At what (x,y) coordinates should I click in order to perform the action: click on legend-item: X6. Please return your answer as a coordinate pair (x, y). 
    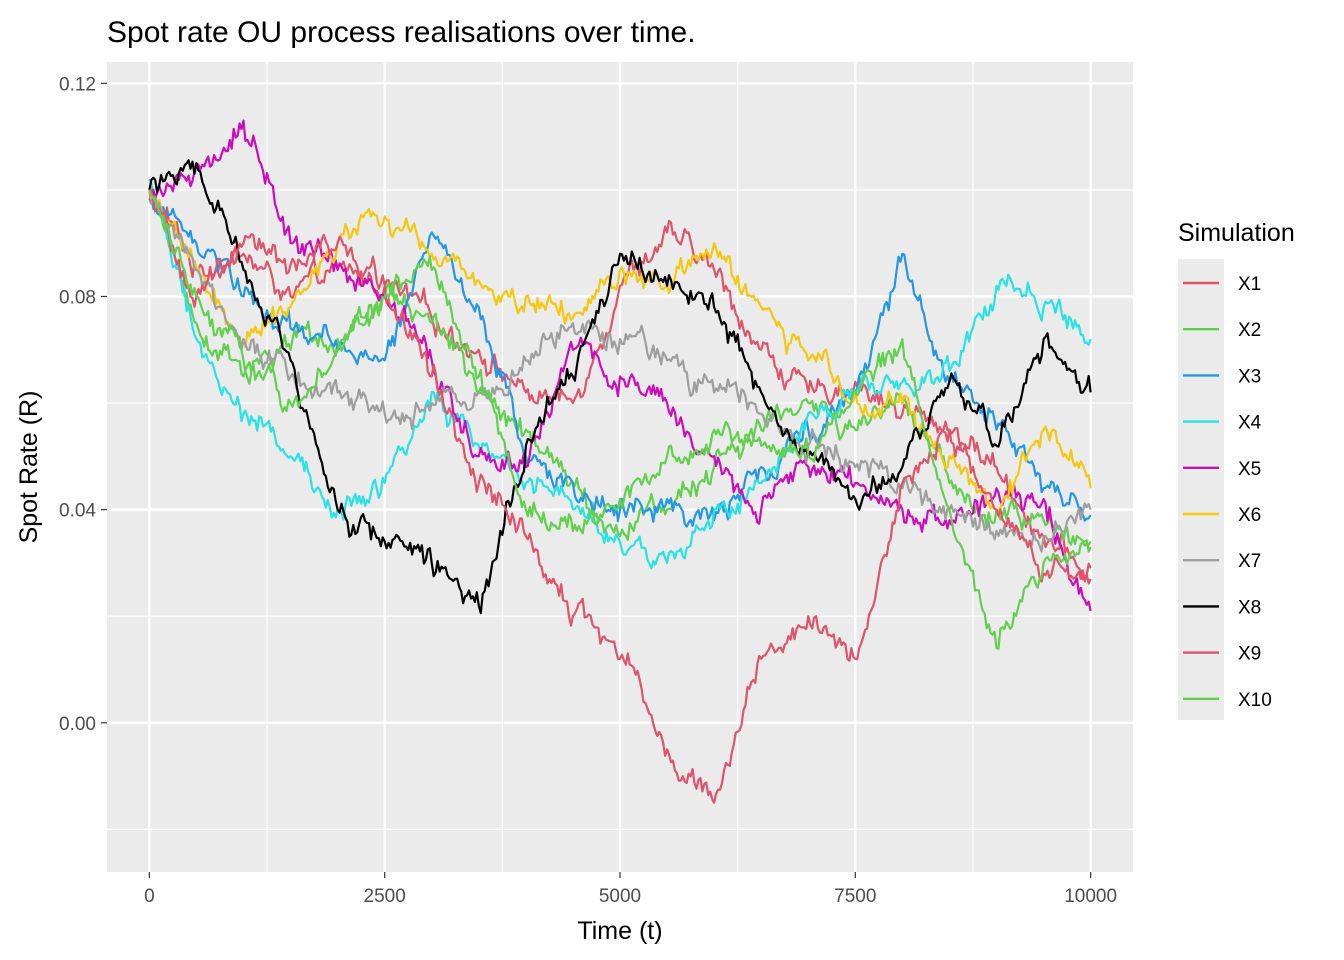
    Looking at the image, I should click on (1222, 515).